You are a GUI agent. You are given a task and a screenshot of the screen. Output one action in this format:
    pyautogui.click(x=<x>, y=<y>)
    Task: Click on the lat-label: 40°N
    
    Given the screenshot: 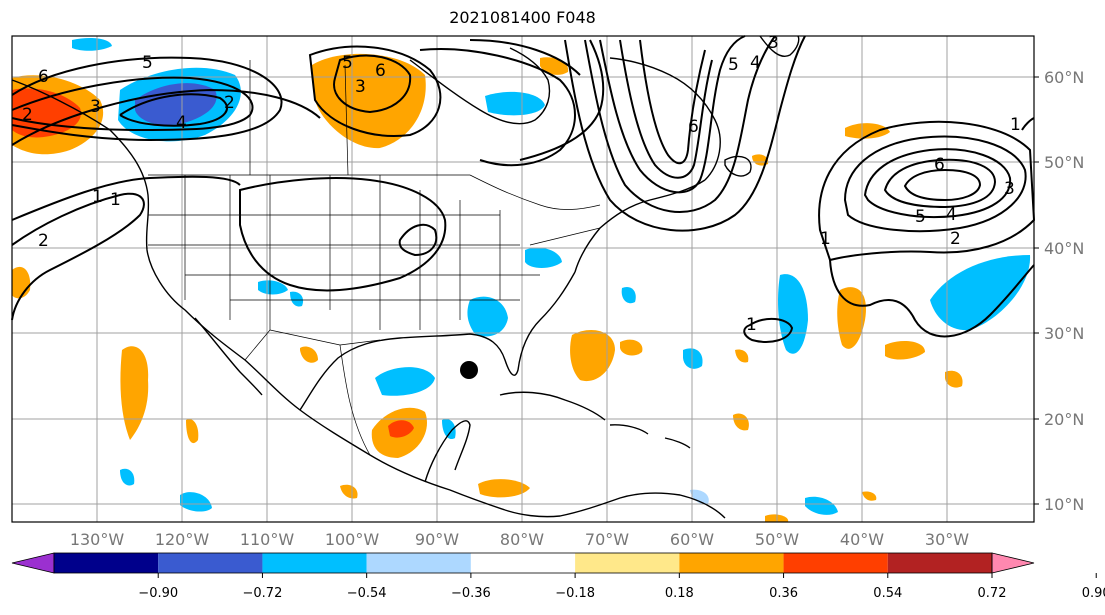 What is the action you would take?
    pyautogui.click(x=1064, y=248)
    